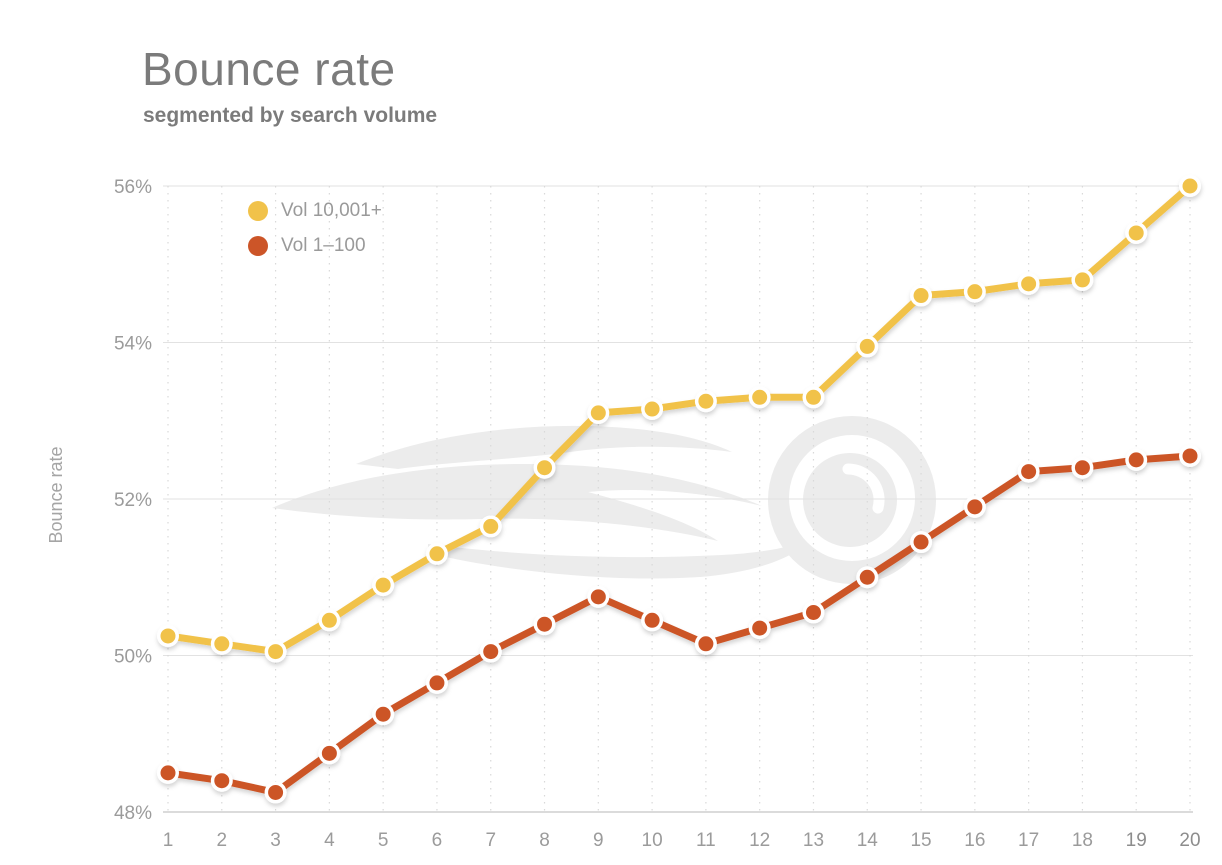 This screenshot has width=1222, height=865. I want to click on y-tick-label: 50%, so click(133, 657).